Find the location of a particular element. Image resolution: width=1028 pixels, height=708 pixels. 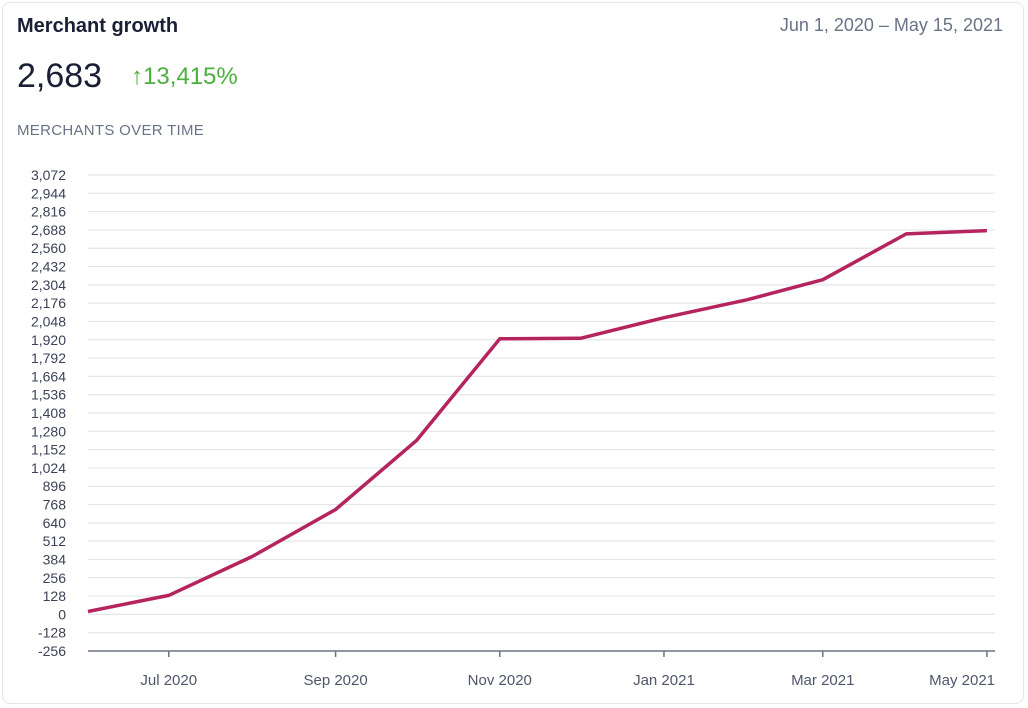

y-tick-label: 1,792 is located at coordinates (48, 358).